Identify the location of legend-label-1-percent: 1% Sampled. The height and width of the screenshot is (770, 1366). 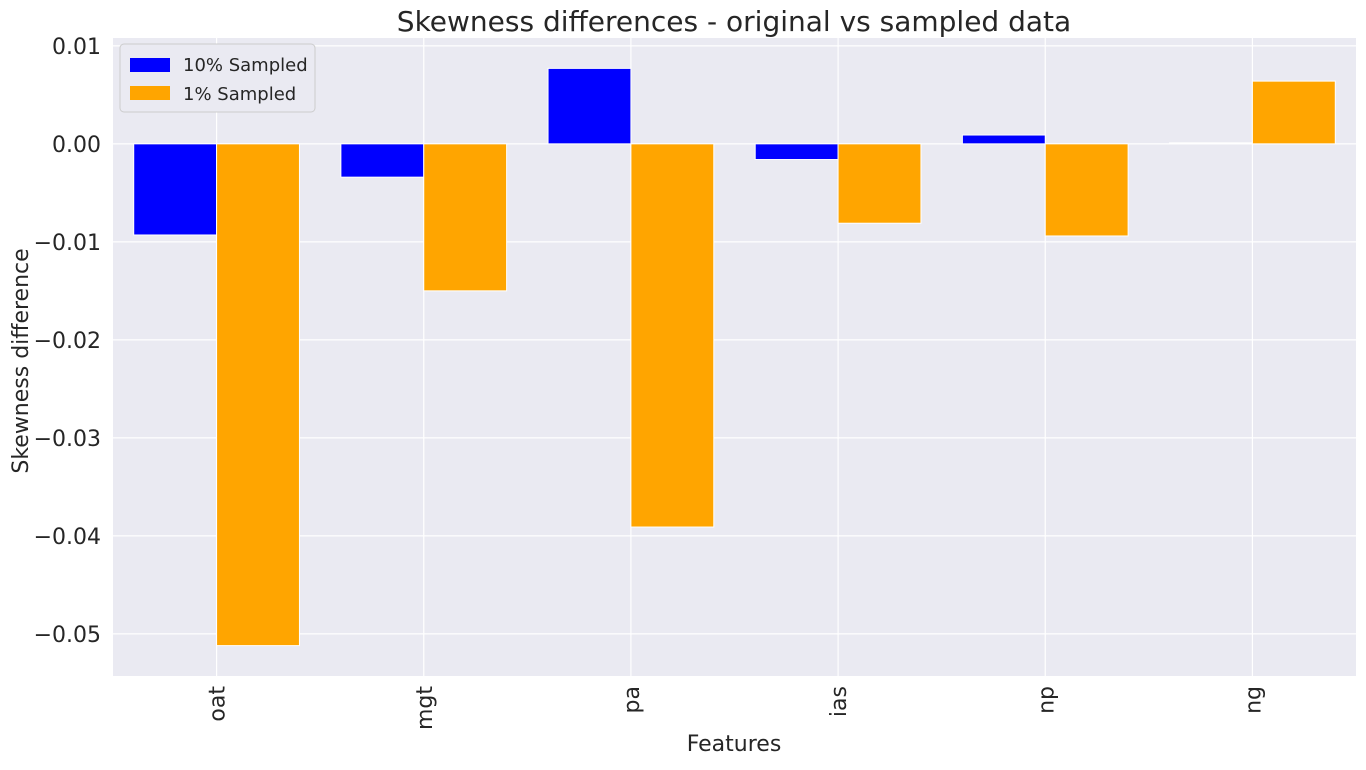
(239, 94).